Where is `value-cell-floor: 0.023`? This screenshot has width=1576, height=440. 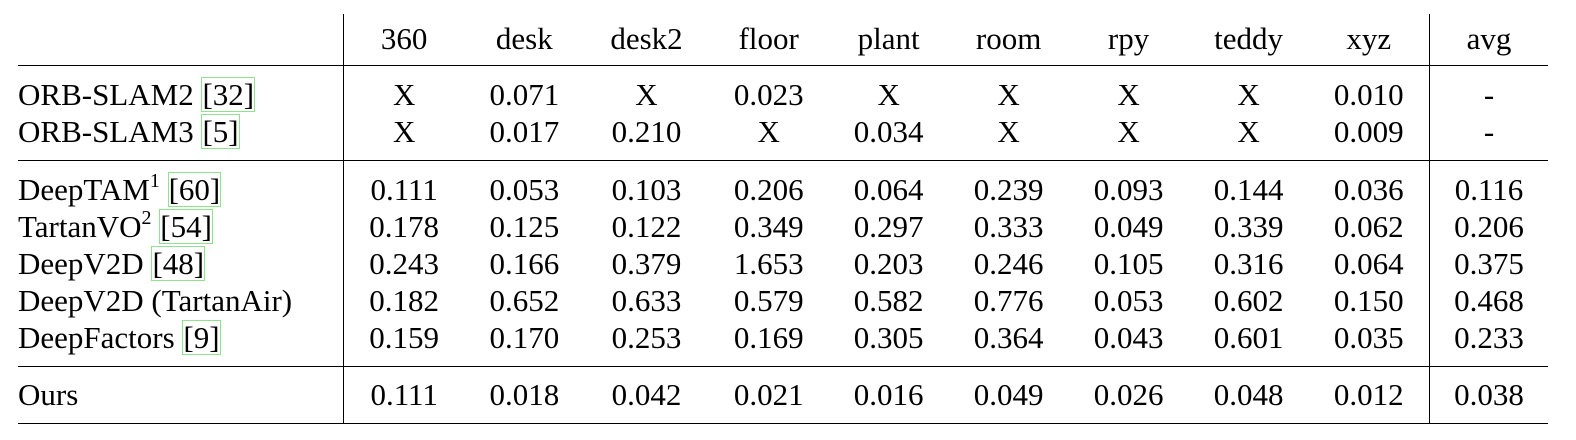
value-cell-floor: 0.023 is located at coordinates (768, 94).